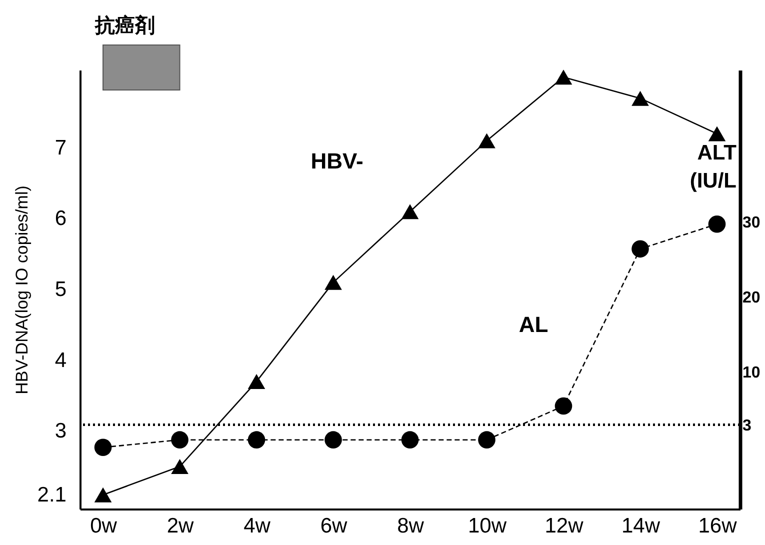 The width and height of the screenshot is (765, 545). Describe the element at coordinates (718, 526) in the screenshot. I see `x-tick-label: 16w` at that location.